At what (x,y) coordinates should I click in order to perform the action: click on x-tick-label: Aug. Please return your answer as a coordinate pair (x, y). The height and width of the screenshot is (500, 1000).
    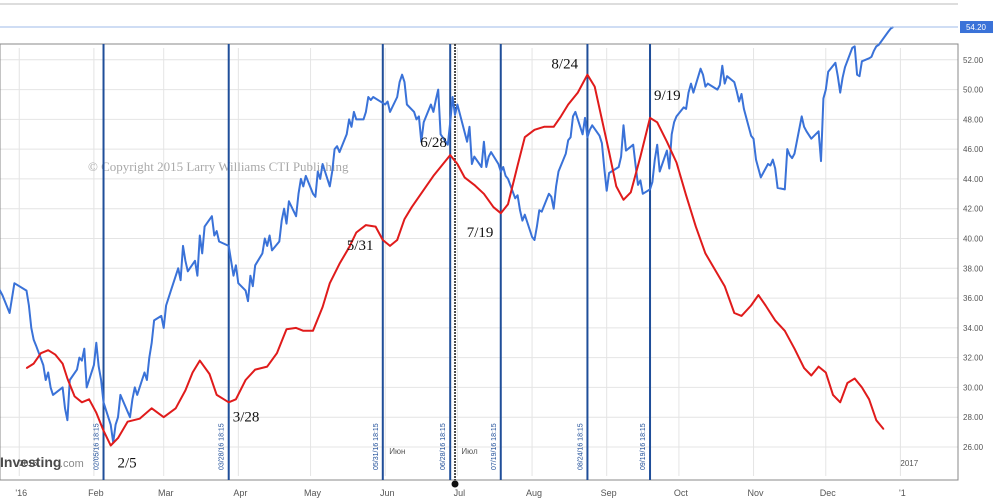
    Looking at the image, I should click on (534, 493).